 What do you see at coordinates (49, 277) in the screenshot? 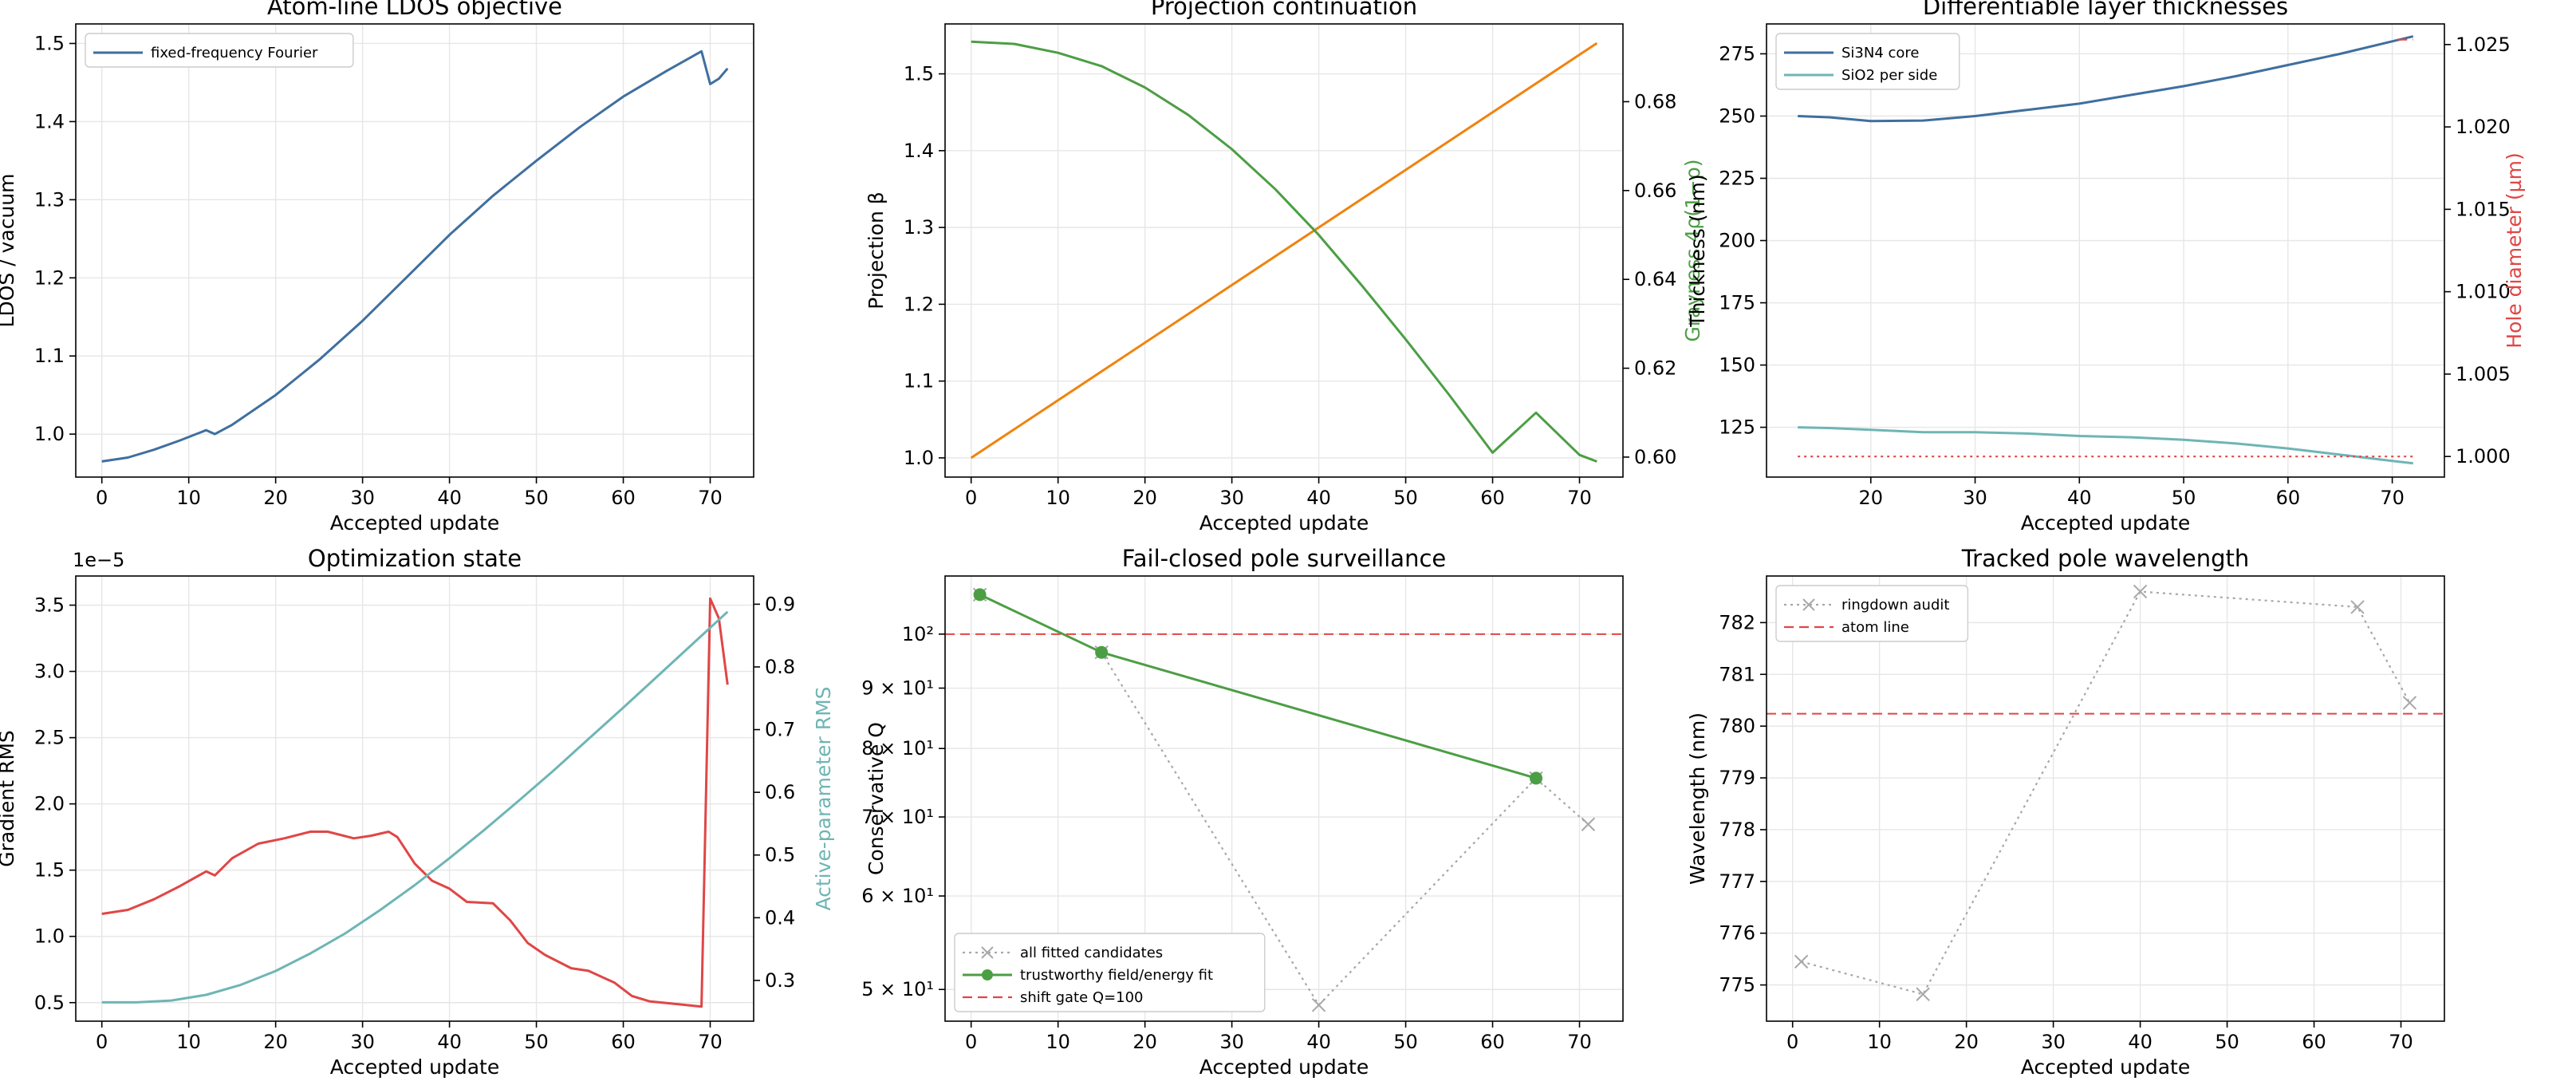
I see `y-tick-label: 1.2` at bounding box center [49, 277].